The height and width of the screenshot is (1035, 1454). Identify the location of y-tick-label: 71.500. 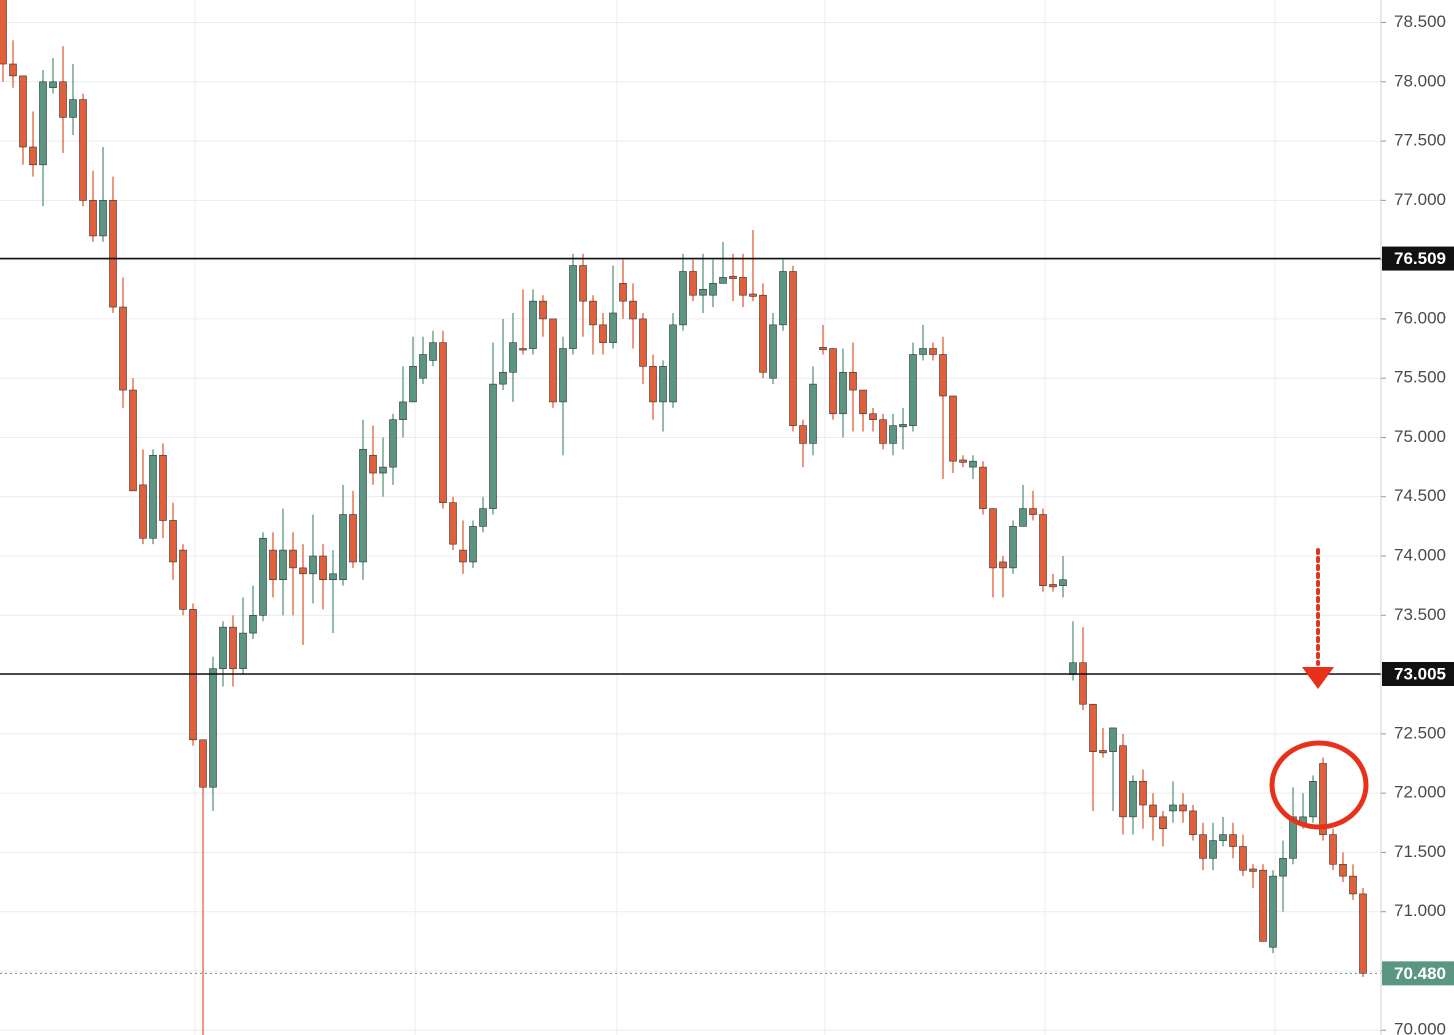
(1420, 851).